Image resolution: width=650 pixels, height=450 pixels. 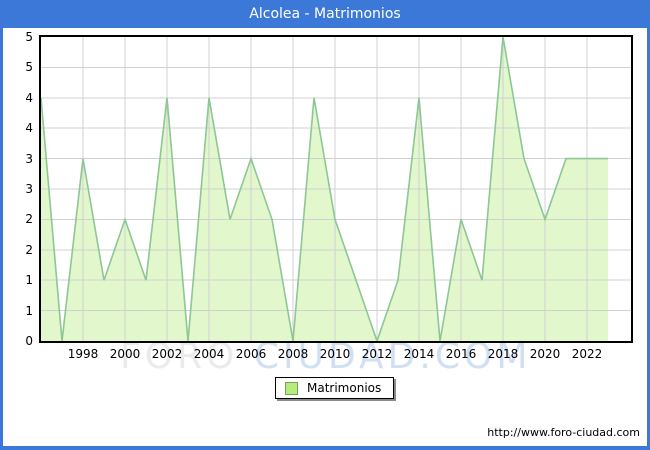 What do you see at coordinates (461, 354) in the screenshot?
I see `x-axis-label: 2016` at bounding box center [461, 354].